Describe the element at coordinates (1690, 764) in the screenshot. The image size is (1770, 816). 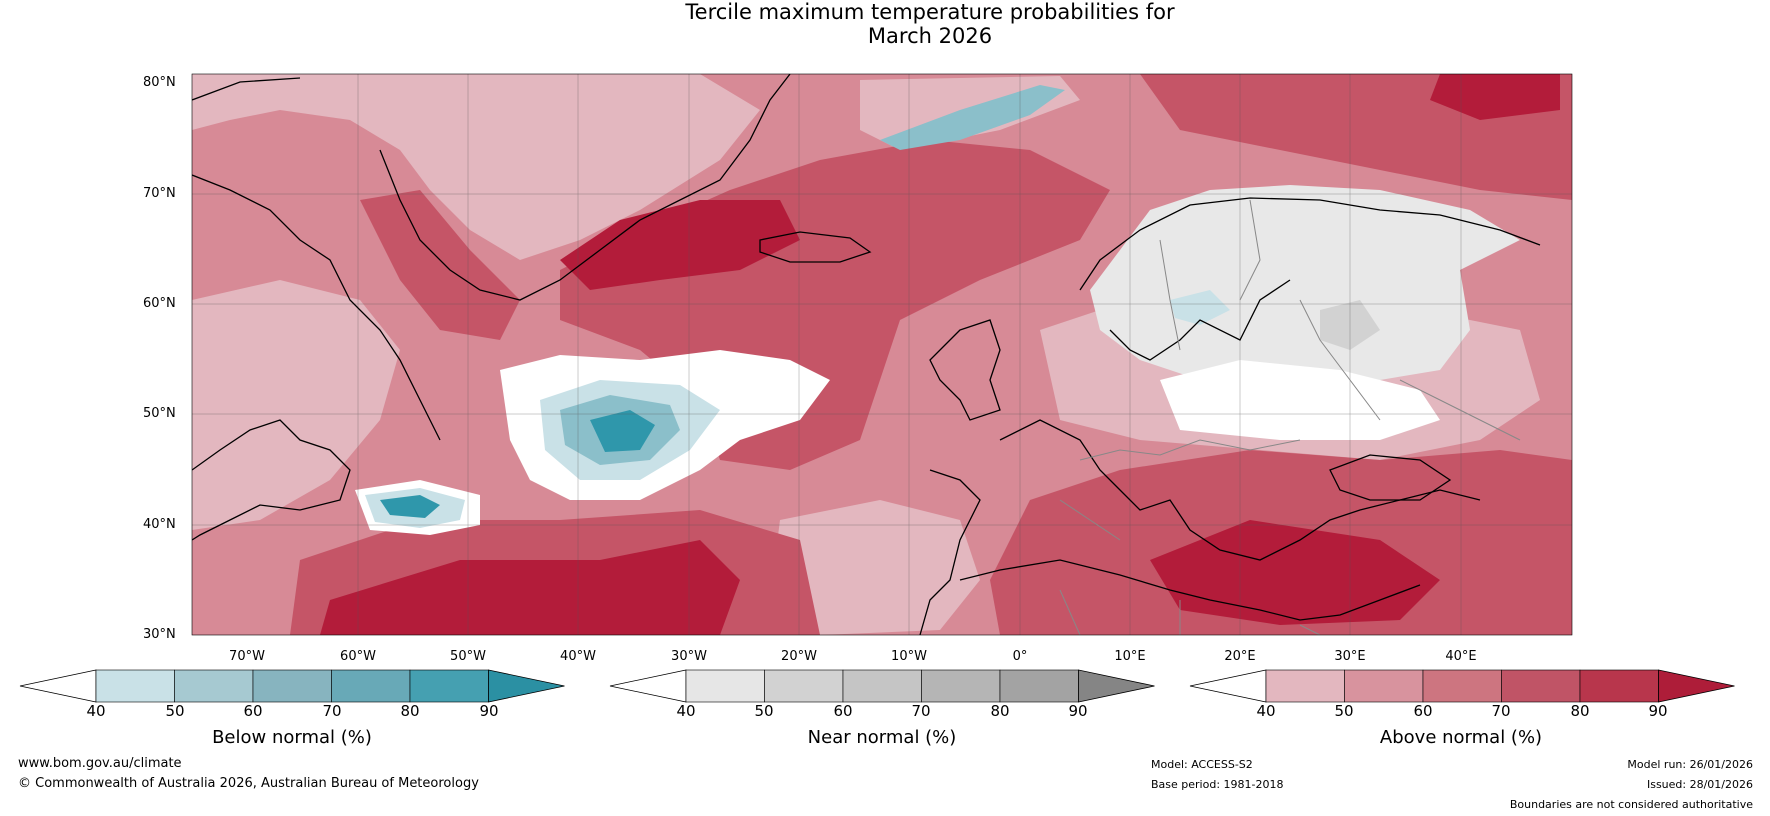
I see `footer-model-run: Model run: 26/01/2026` at that location.